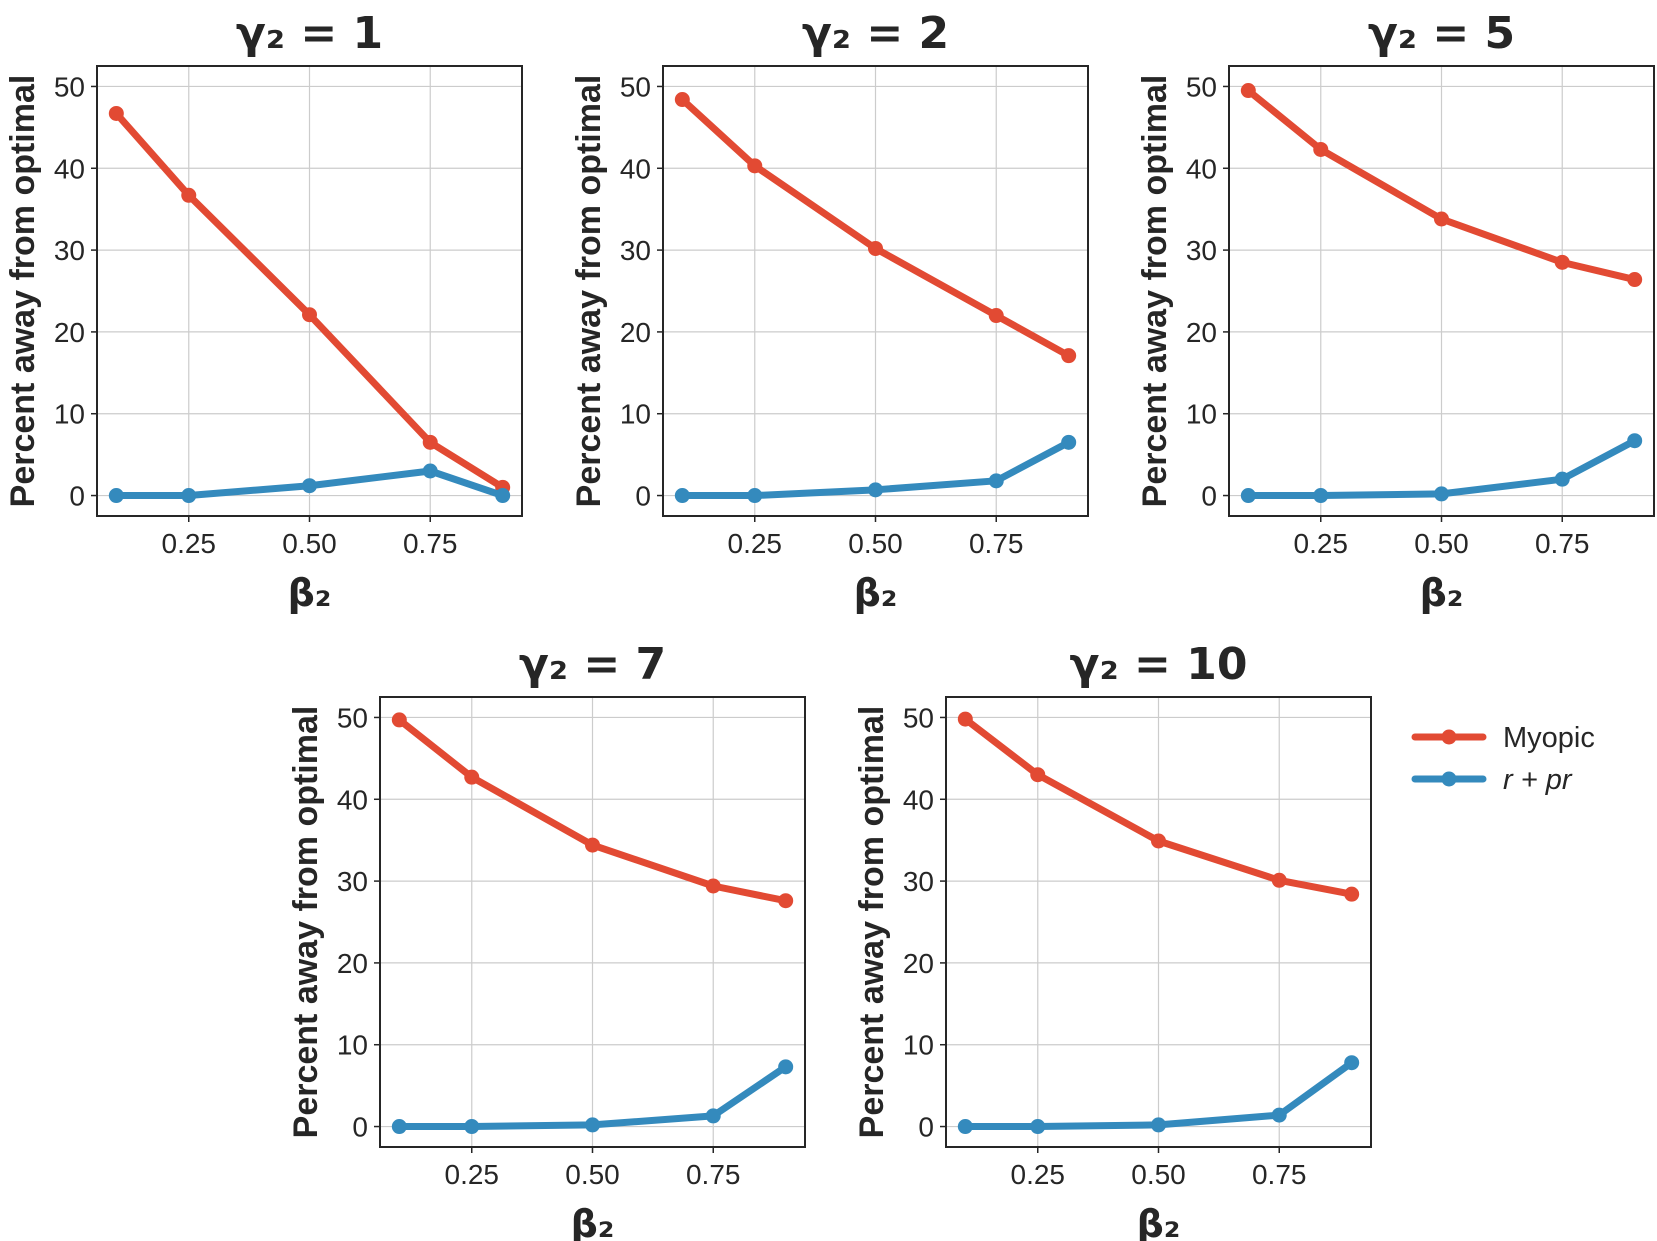 The height and width of the screenshot is (1241, 1657). I want to click on chart-title: γ₂ = 7, so click(592, 664).